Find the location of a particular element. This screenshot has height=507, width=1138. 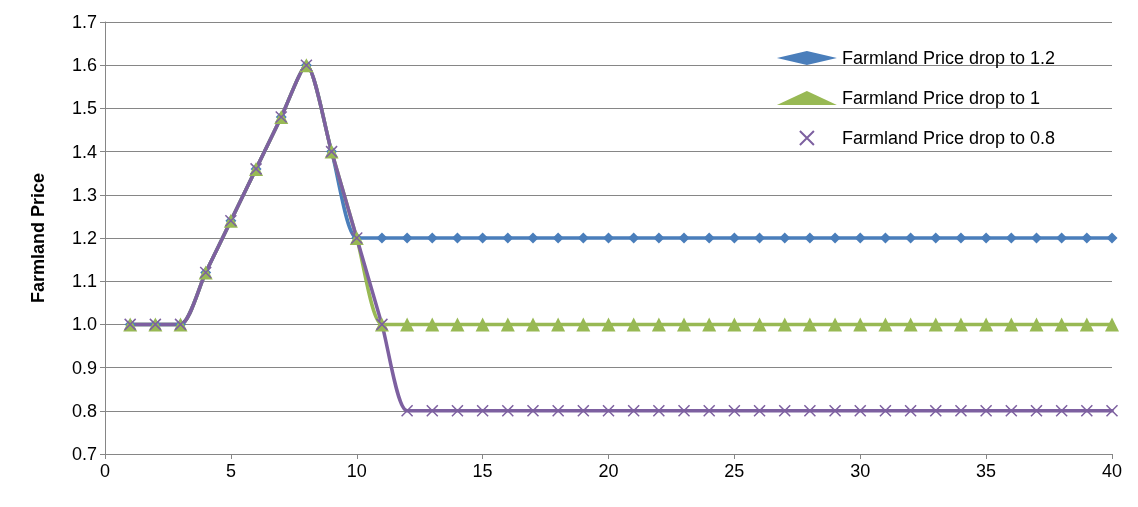

y-tick-label: 1.2 is located at coordinates (84, 238).